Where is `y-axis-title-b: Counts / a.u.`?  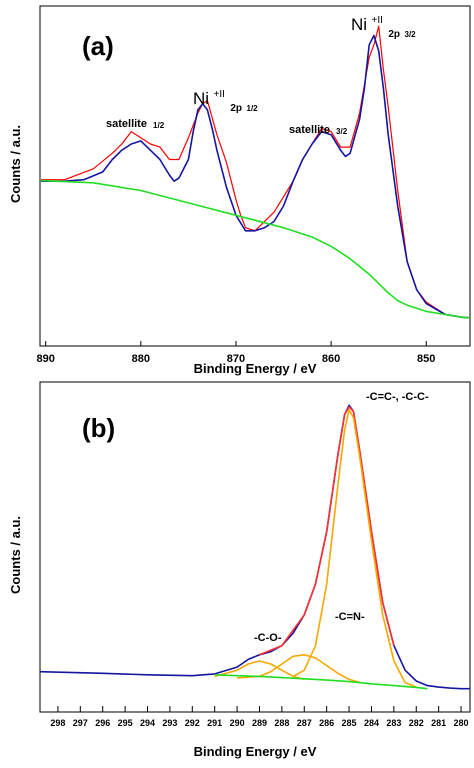
y-axis-title-b: Counts / a.u. is located at coordinates (15, 555).